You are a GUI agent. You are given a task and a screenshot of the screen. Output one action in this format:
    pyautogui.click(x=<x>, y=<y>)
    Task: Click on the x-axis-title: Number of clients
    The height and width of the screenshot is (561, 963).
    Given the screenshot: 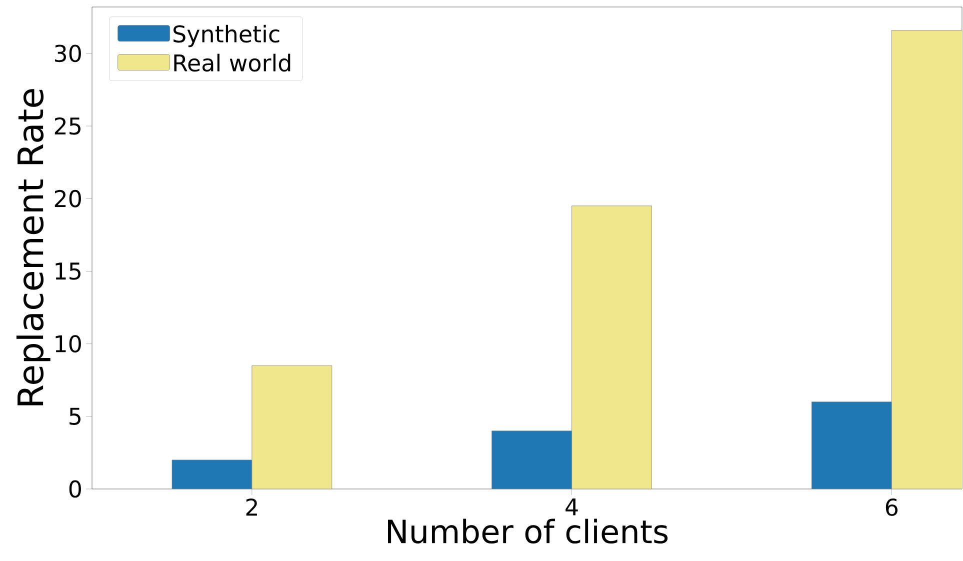 What is the action you would take?
    pyautogui.click(x=528, y=531)
    